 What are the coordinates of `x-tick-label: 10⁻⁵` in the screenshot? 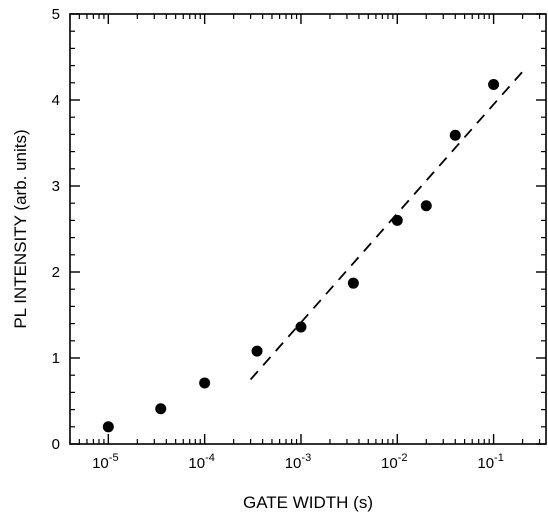 It's located at (105, 462).